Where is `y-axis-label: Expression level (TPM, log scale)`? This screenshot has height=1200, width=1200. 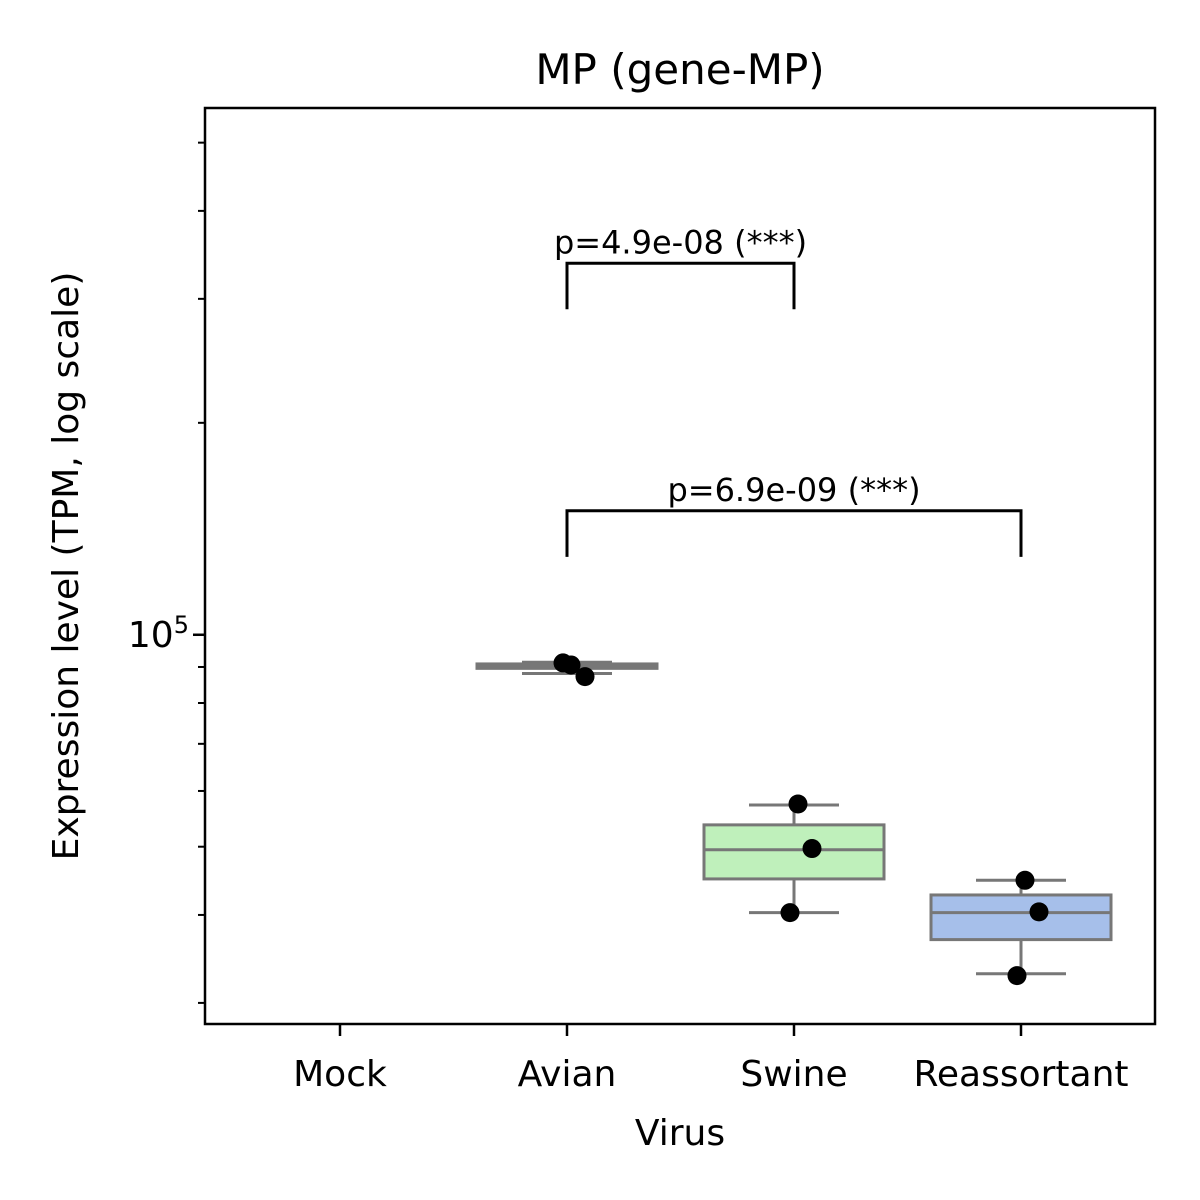
y-axis-label: Expression level (TPM, log scale) is located at coordinates (66, 566).